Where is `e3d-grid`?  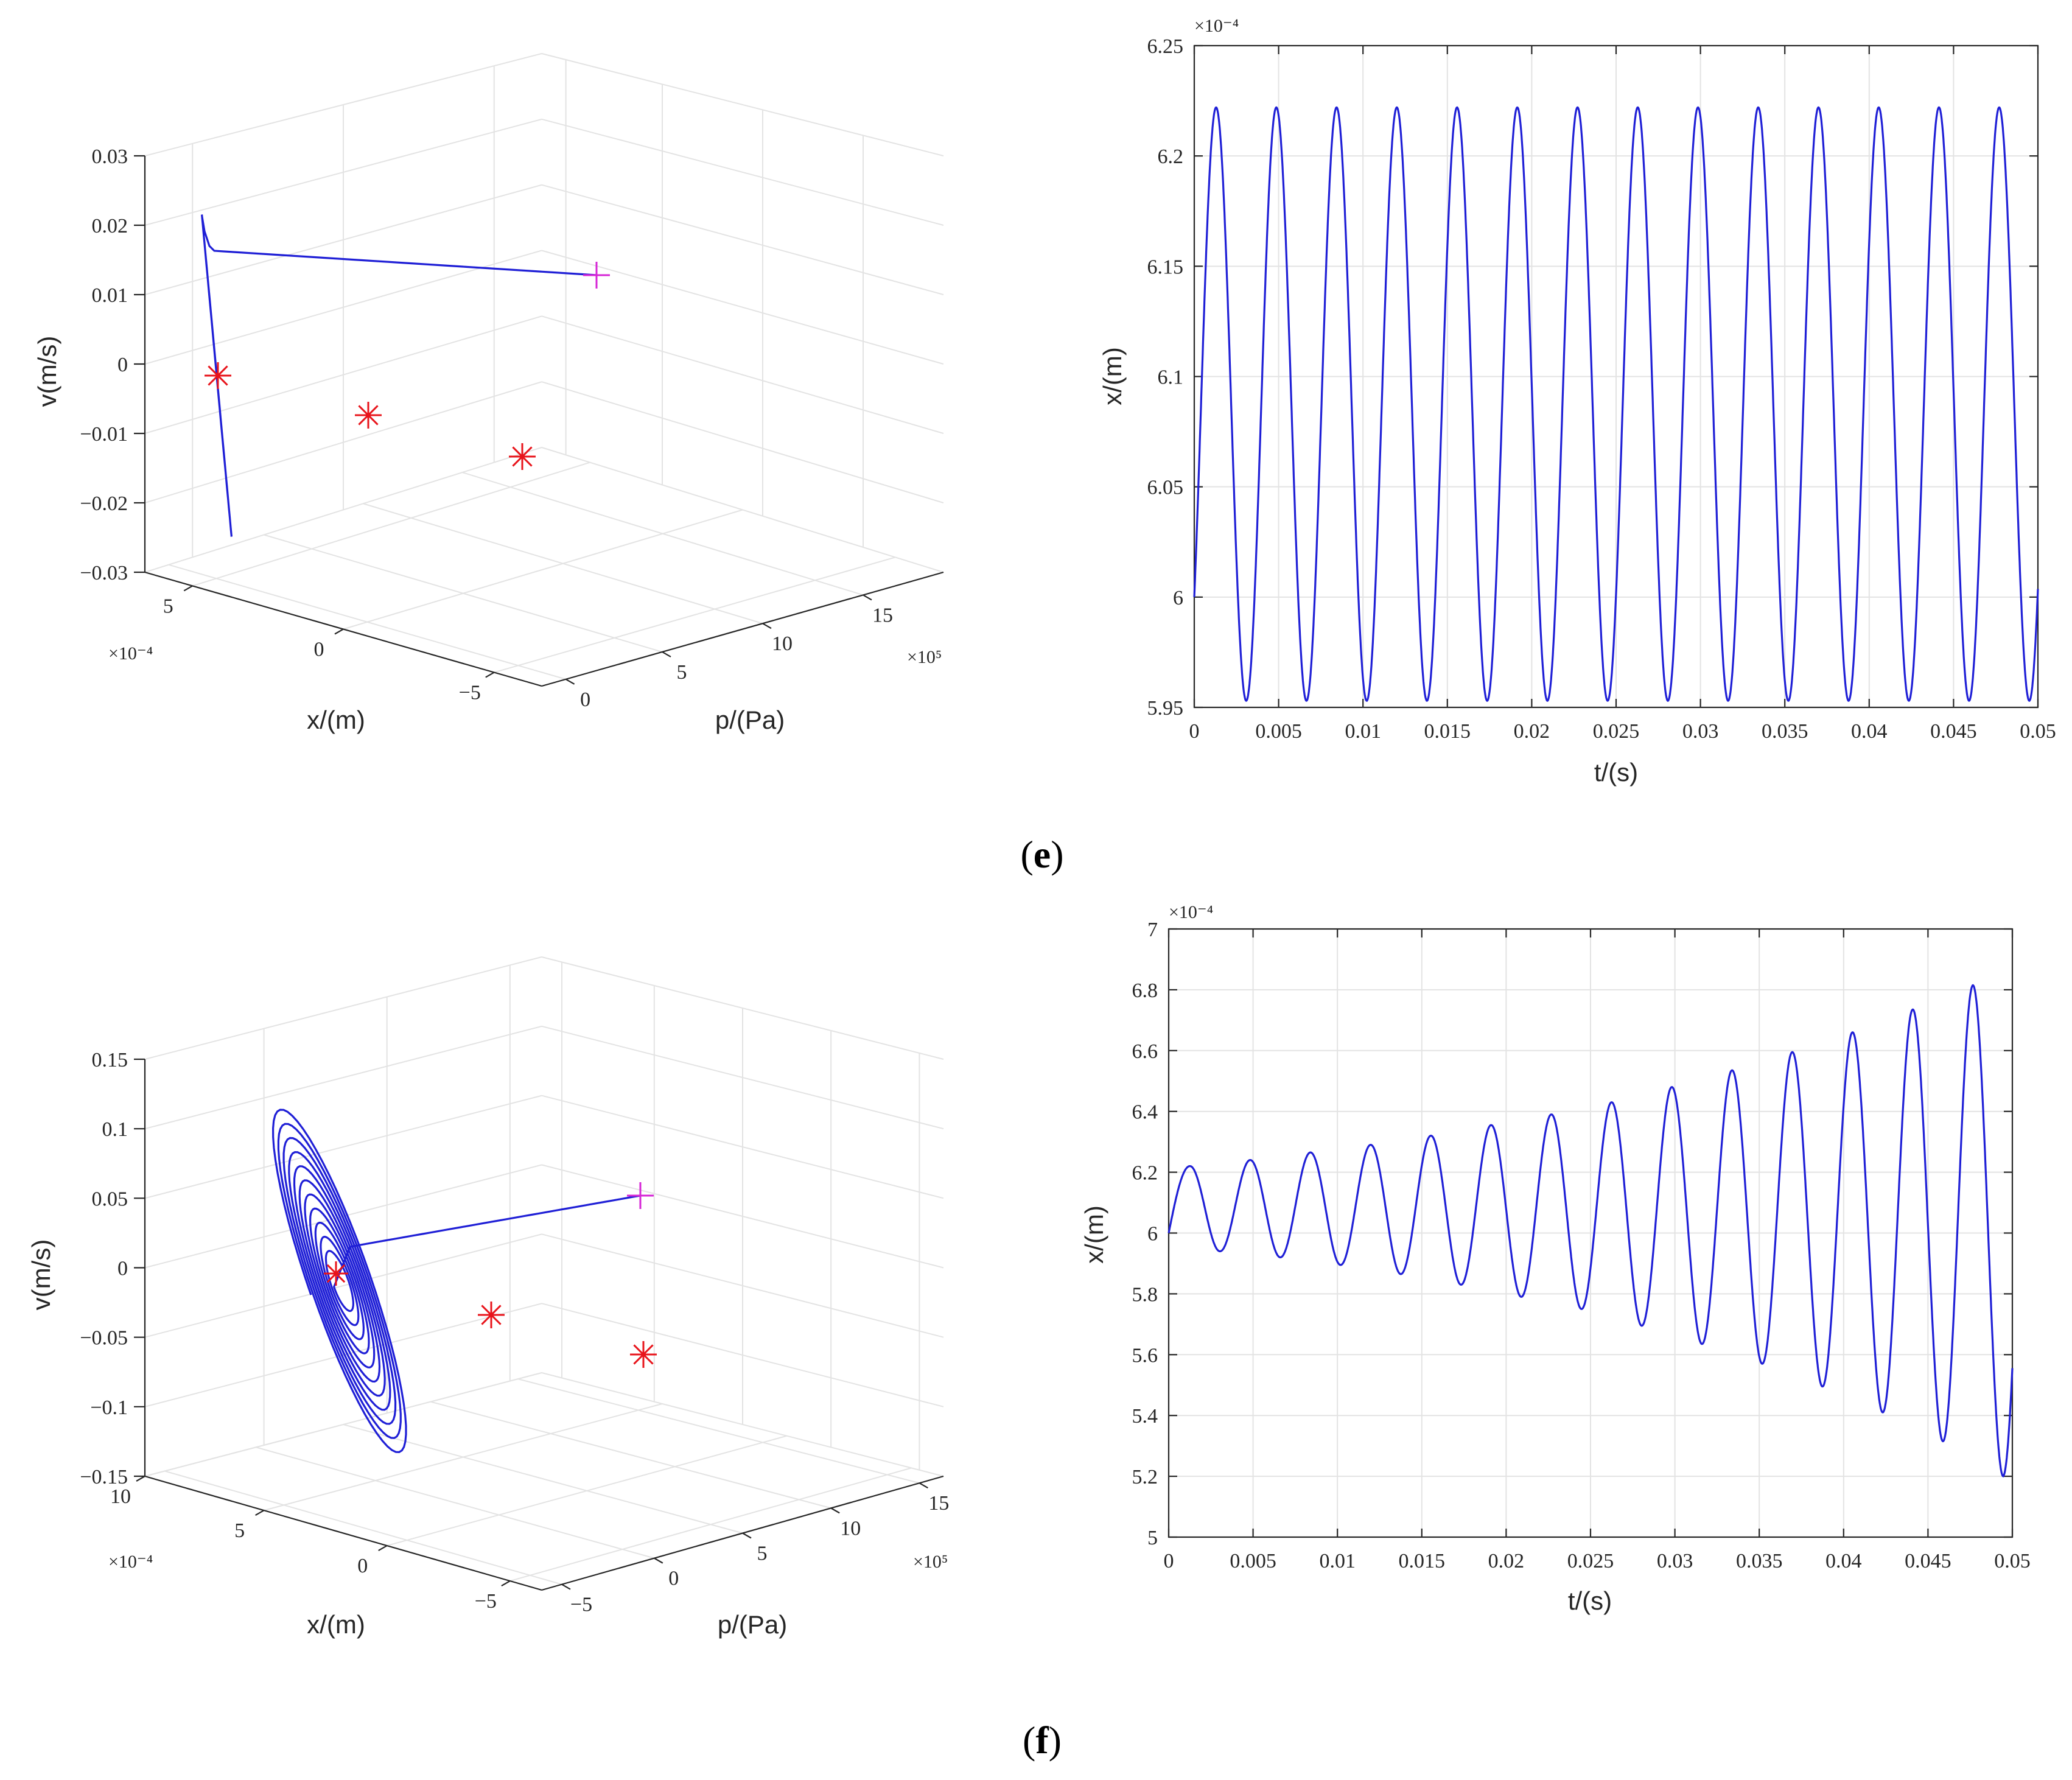
e3d-grid is located at coordinates (544, 367).